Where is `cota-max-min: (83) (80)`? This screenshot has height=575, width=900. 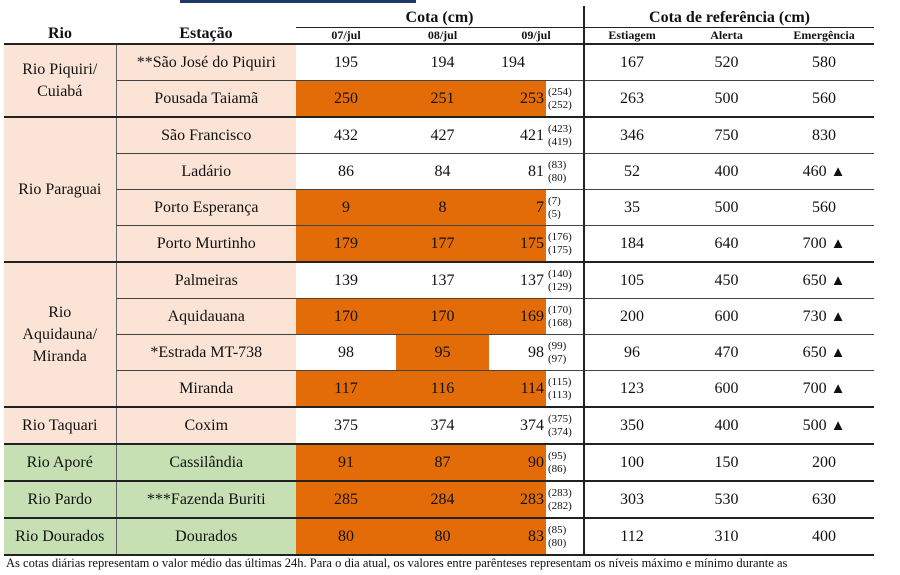 cota-max-min: (83) (80) is located at coordinates (565, 171).